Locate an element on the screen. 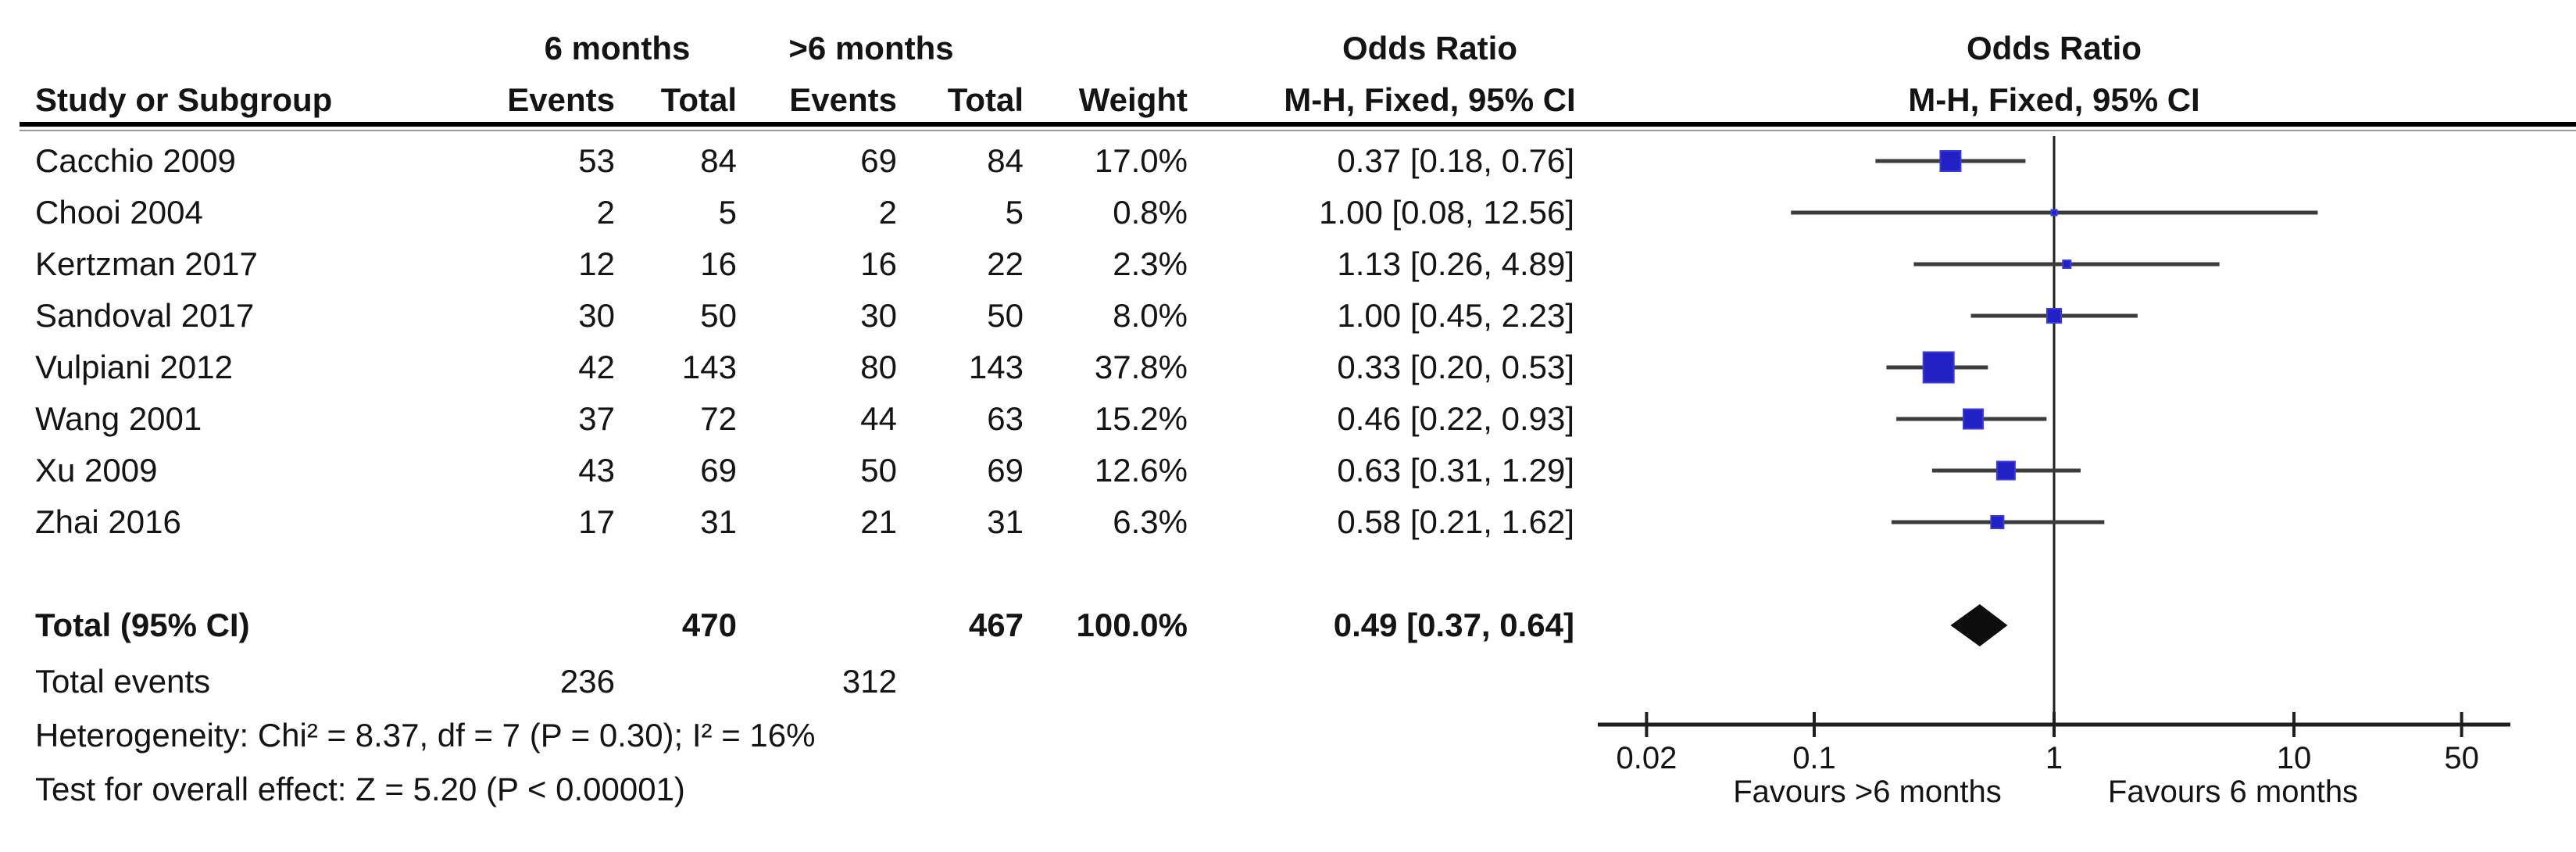 The image size is (2576, 852). group-header-6-months: 6 months is located at coordinates (617, 48).